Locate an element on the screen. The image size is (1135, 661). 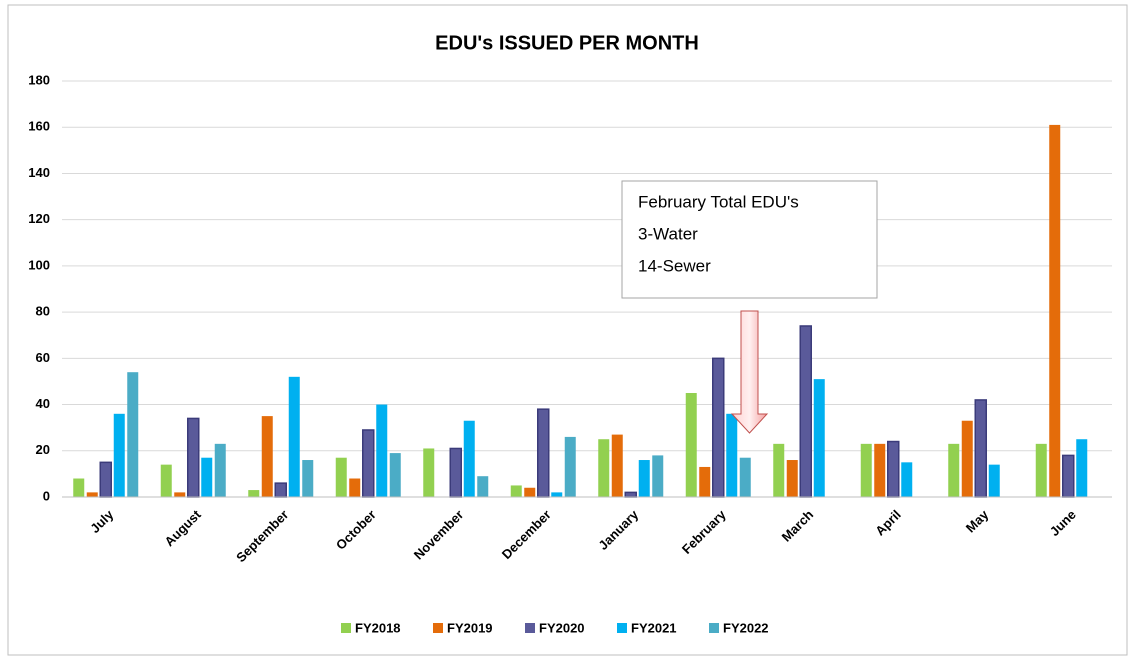
y-tick-label: 20 is located at coordinates (43, 449).